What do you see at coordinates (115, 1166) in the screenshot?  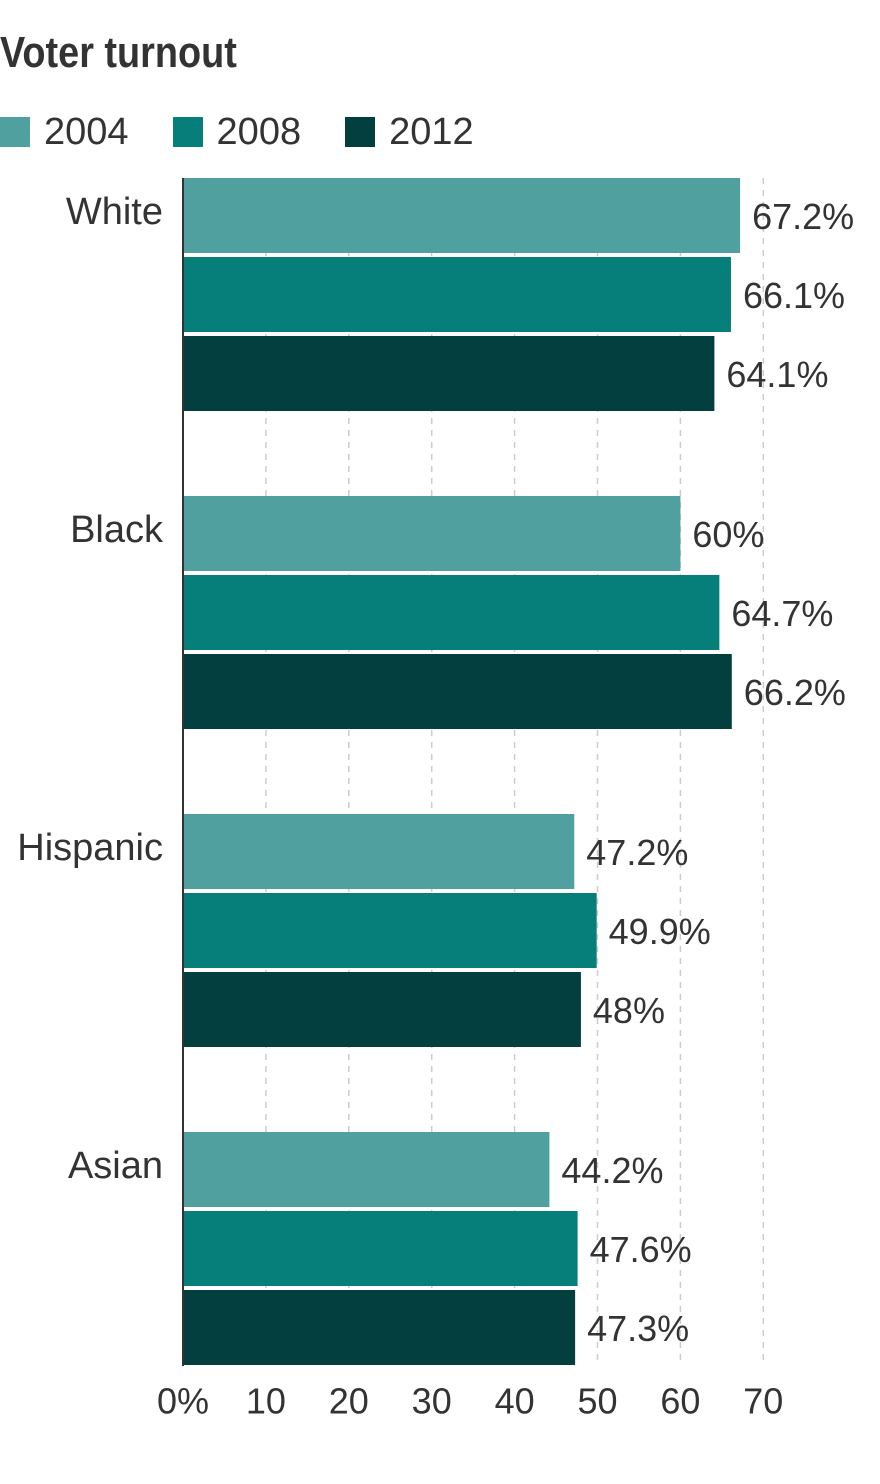 I see `category-label-asian: Asian` at bounding box center [115, 1166].